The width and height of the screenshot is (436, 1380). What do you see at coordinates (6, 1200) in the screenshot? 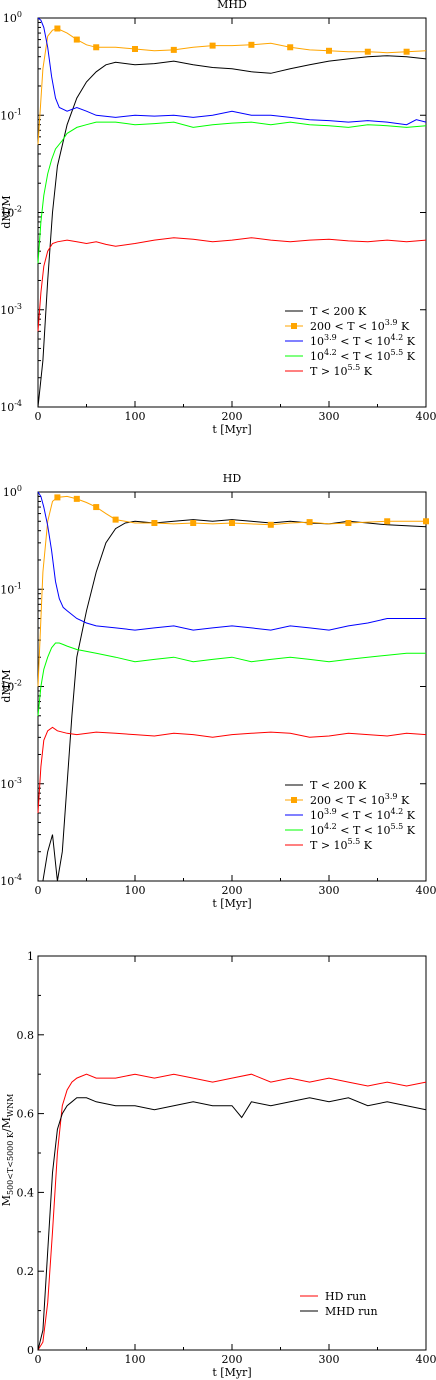
I see `fraction-ylabel-main: M` at bounding box center [6, 1200].